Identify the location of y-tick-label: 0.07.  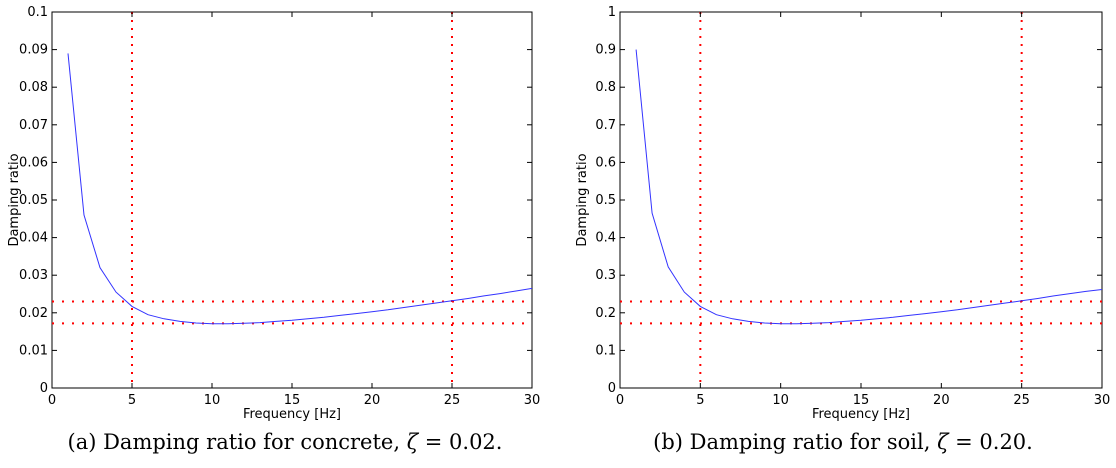
(33, 125).